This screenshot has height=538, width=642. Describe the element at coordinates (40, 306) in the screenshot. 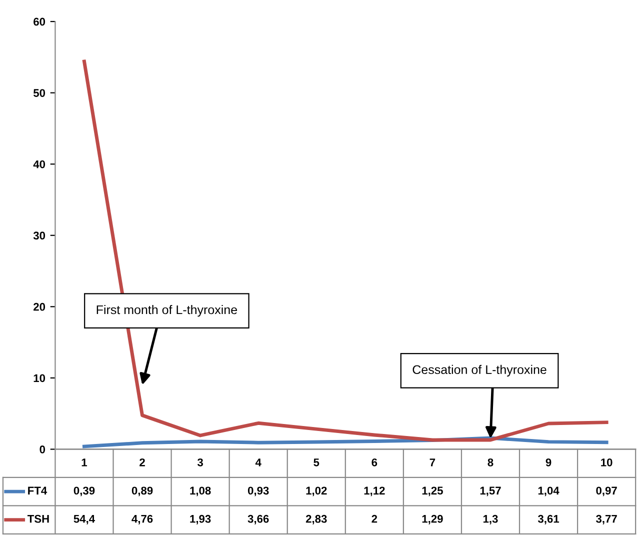

I see `y-tick-label: 20` at that location.